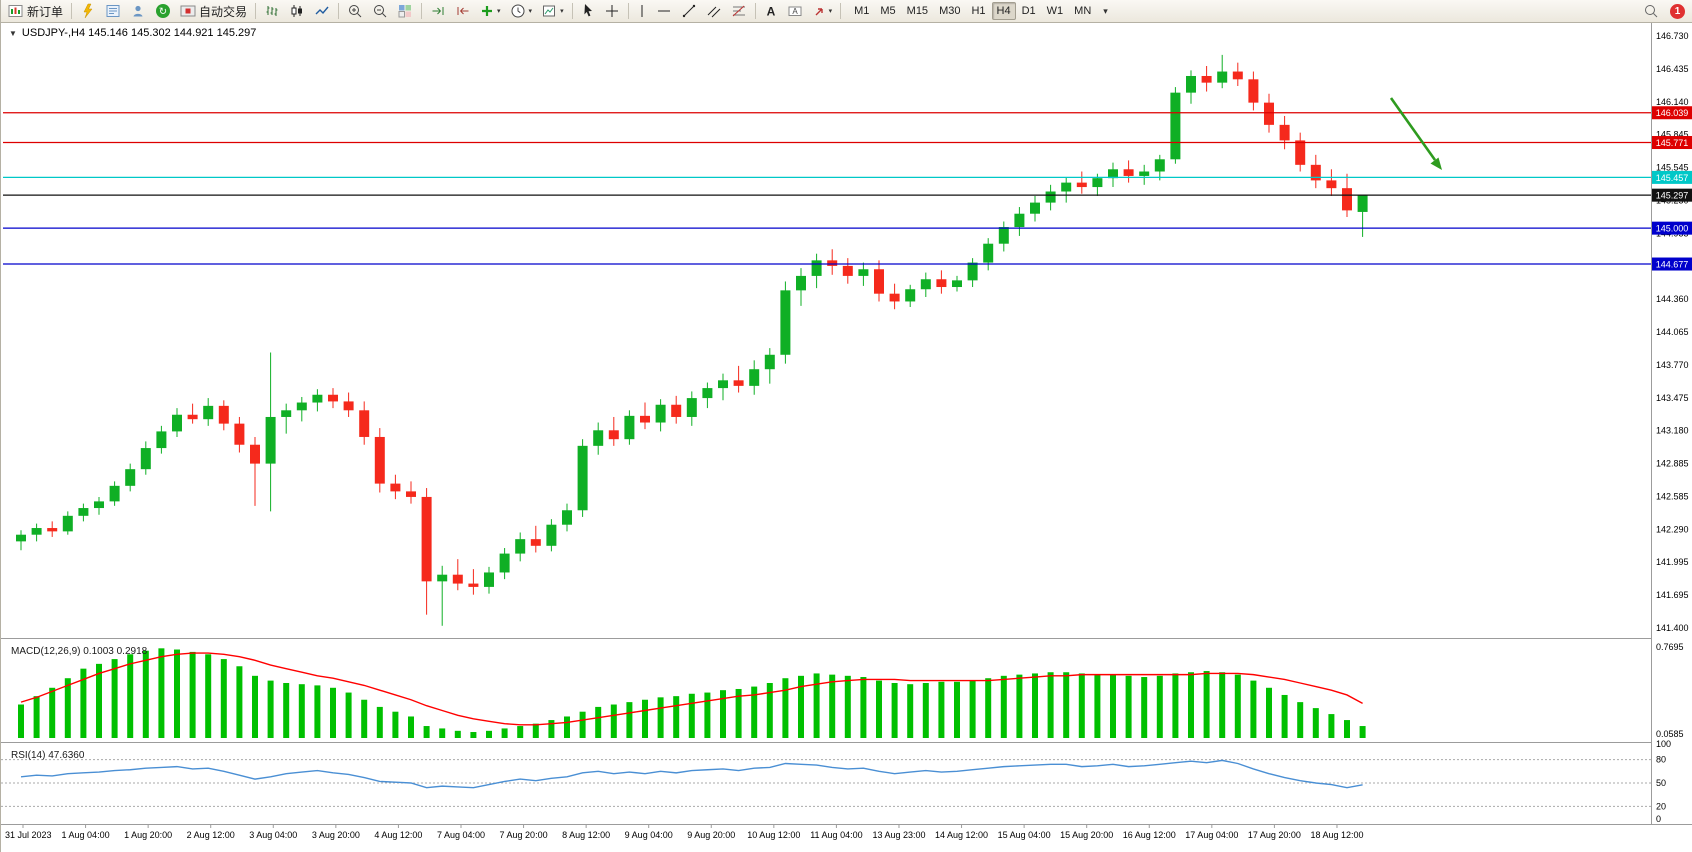 This screenshot has height=852, width=1692. What do you see at coordinates (1413, 129) in the screenshot?
I see `arrow-annotation` at bounding box center [1413, 129].